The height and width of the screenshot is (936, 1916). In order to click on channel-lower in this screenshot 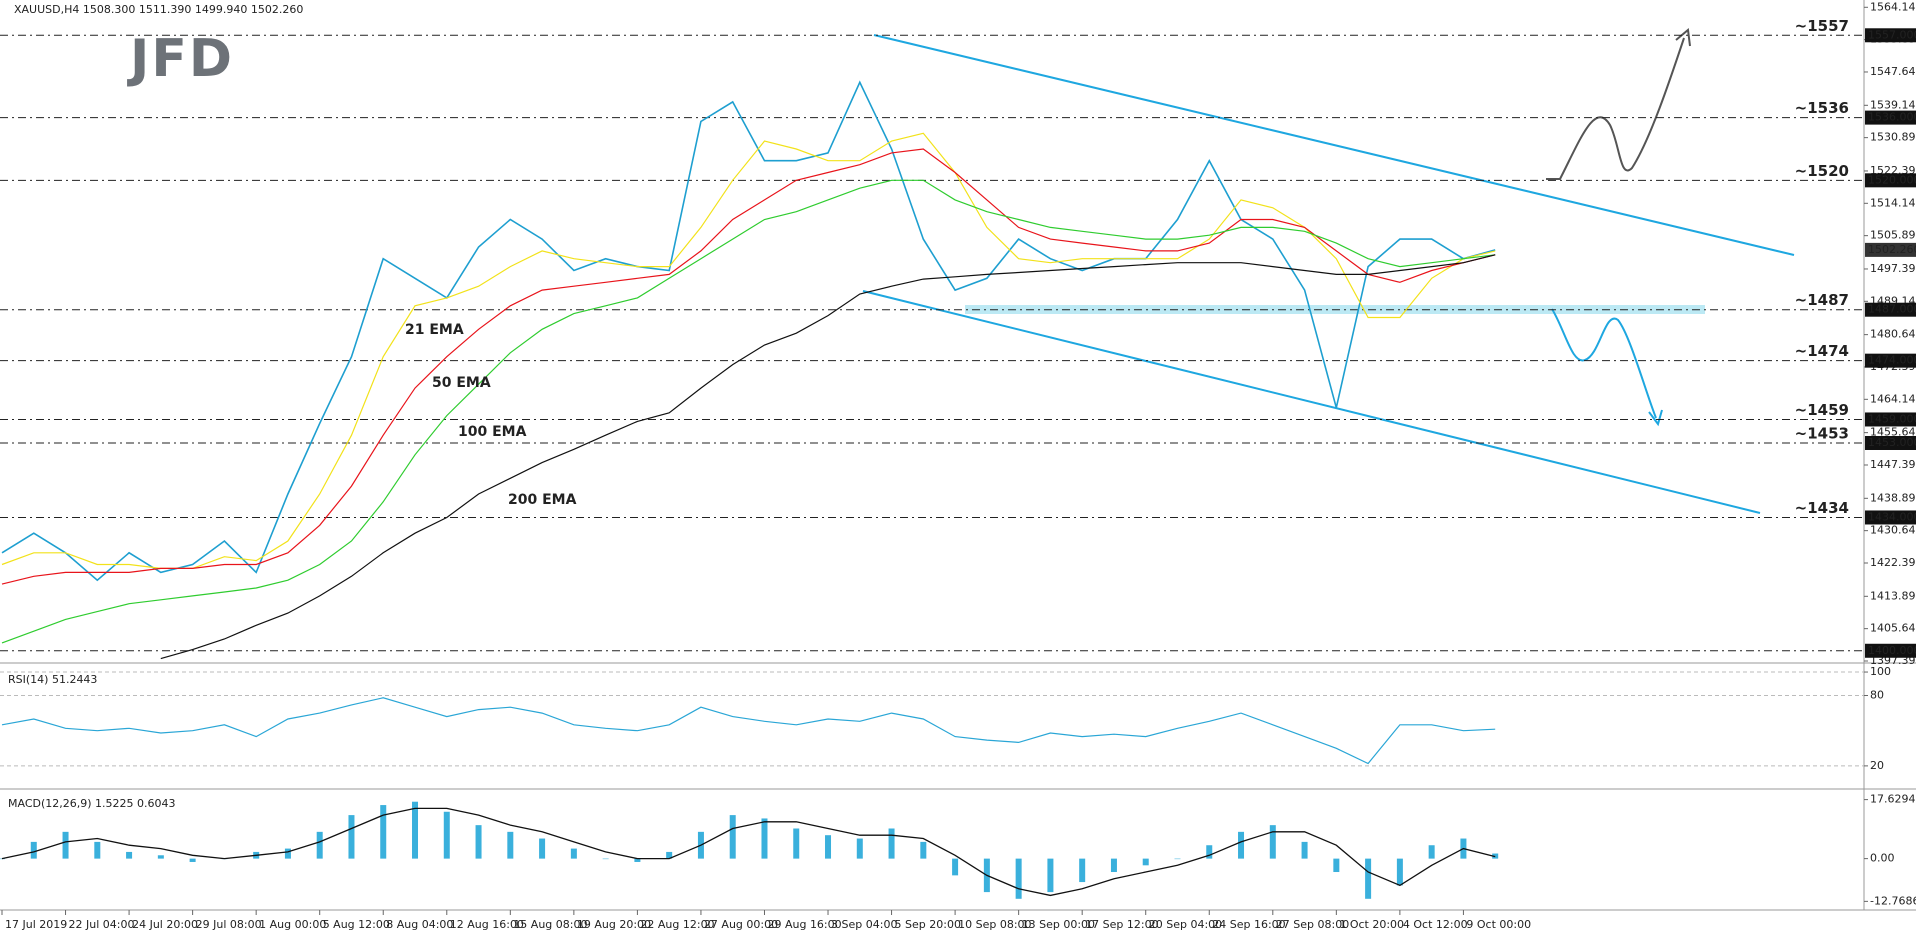, I will do `click(1311, 402)`.